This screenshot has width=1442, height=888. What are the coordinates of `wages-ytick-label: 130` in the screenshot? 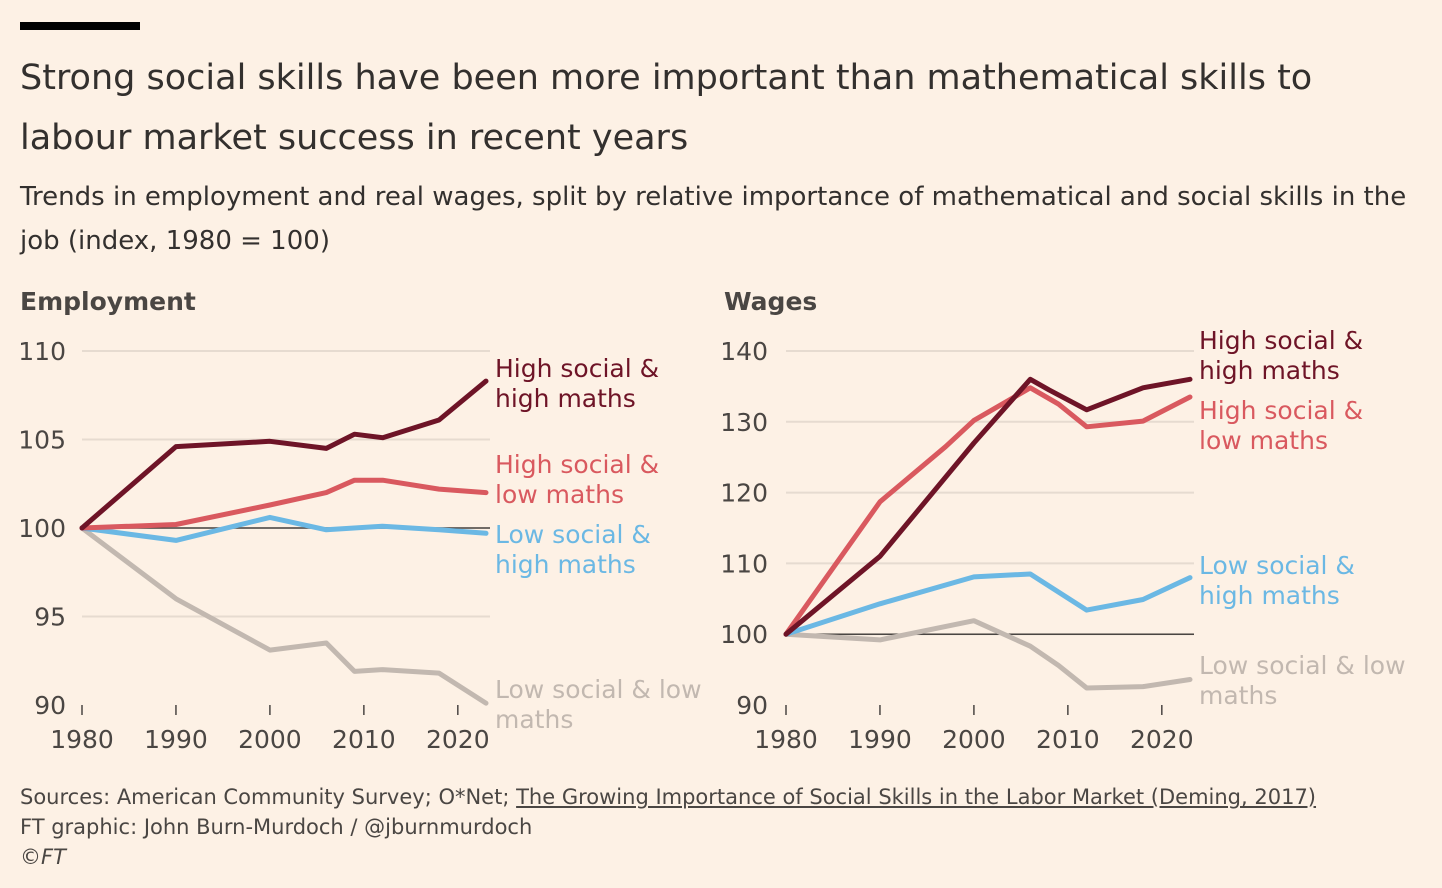 It's located at (744, 422).